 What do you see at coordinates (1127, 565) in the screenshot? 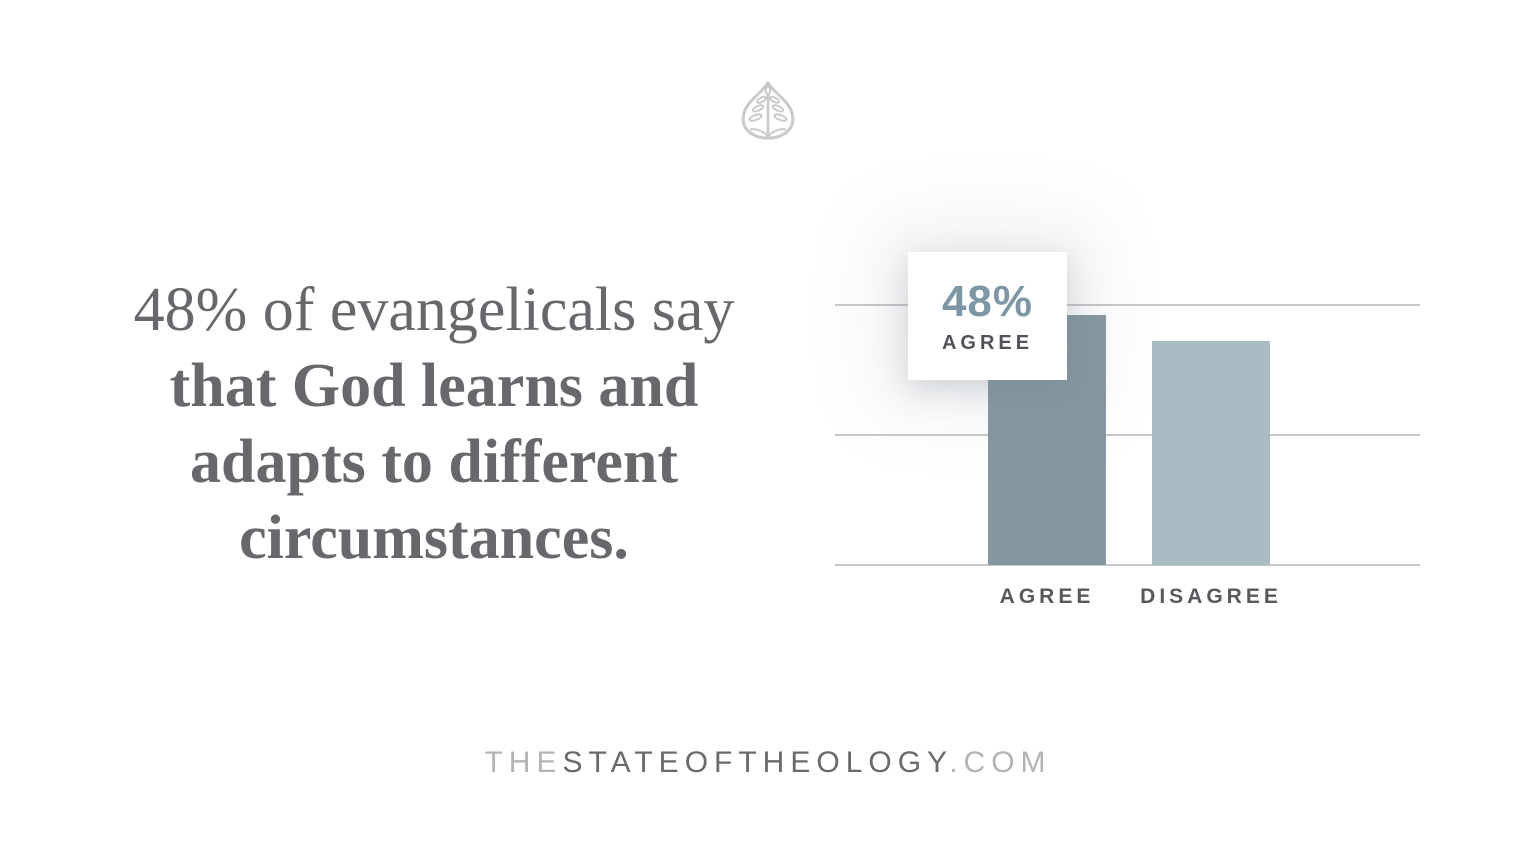
I see `gridline-baseline` at bounding box center [1127, 565].